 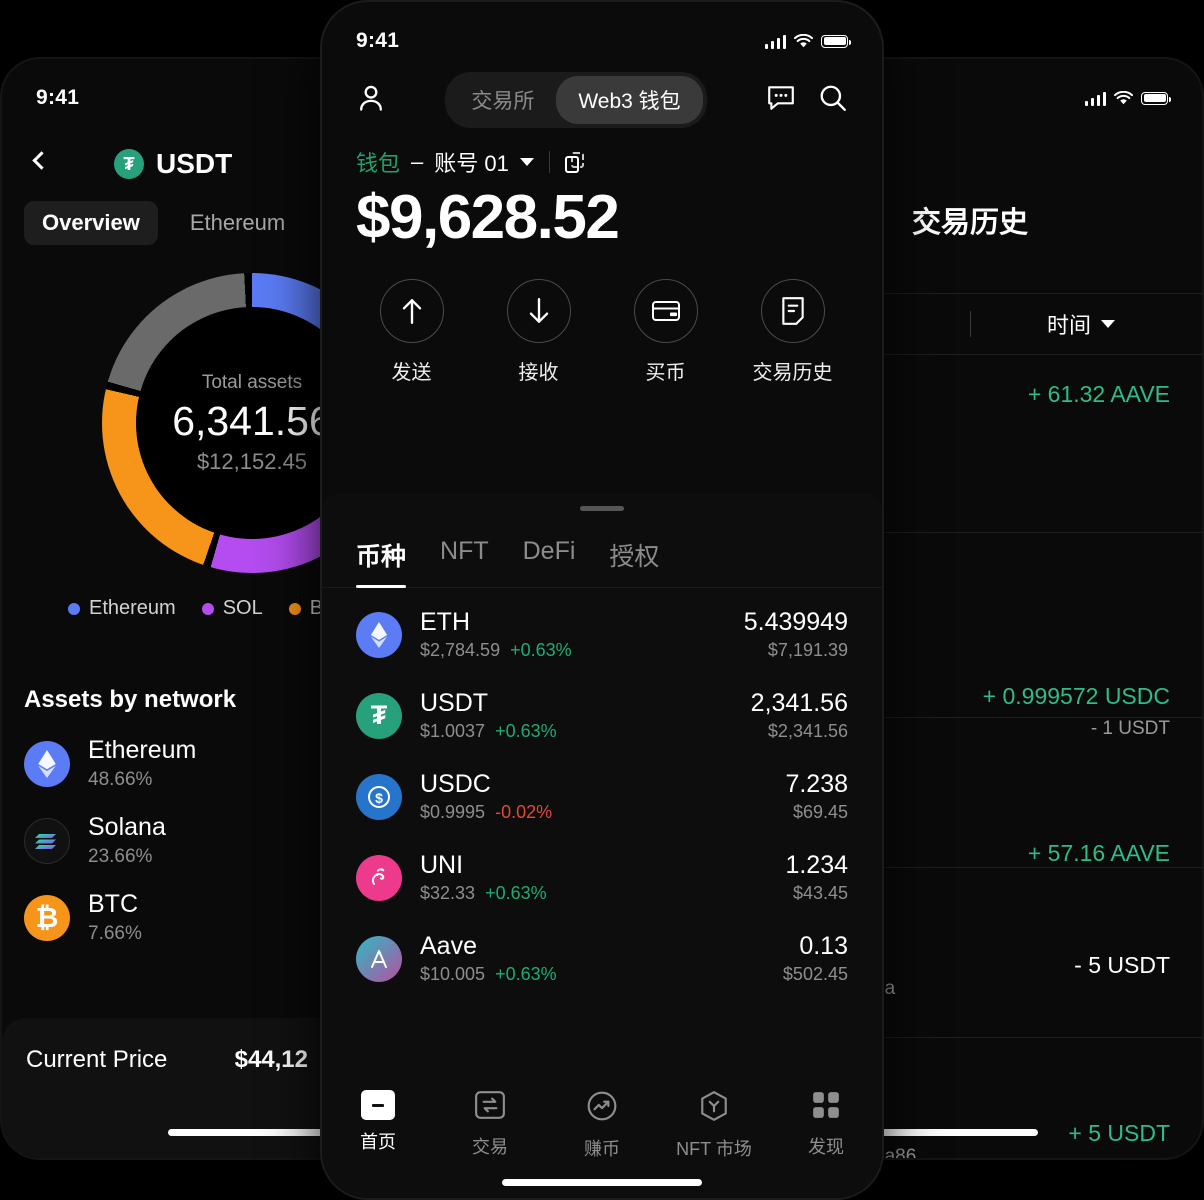 What do you see at coordinates (807, 731) in the screenshot?
I see `token-value: $2,341.56` at bounding box center [807, 731].